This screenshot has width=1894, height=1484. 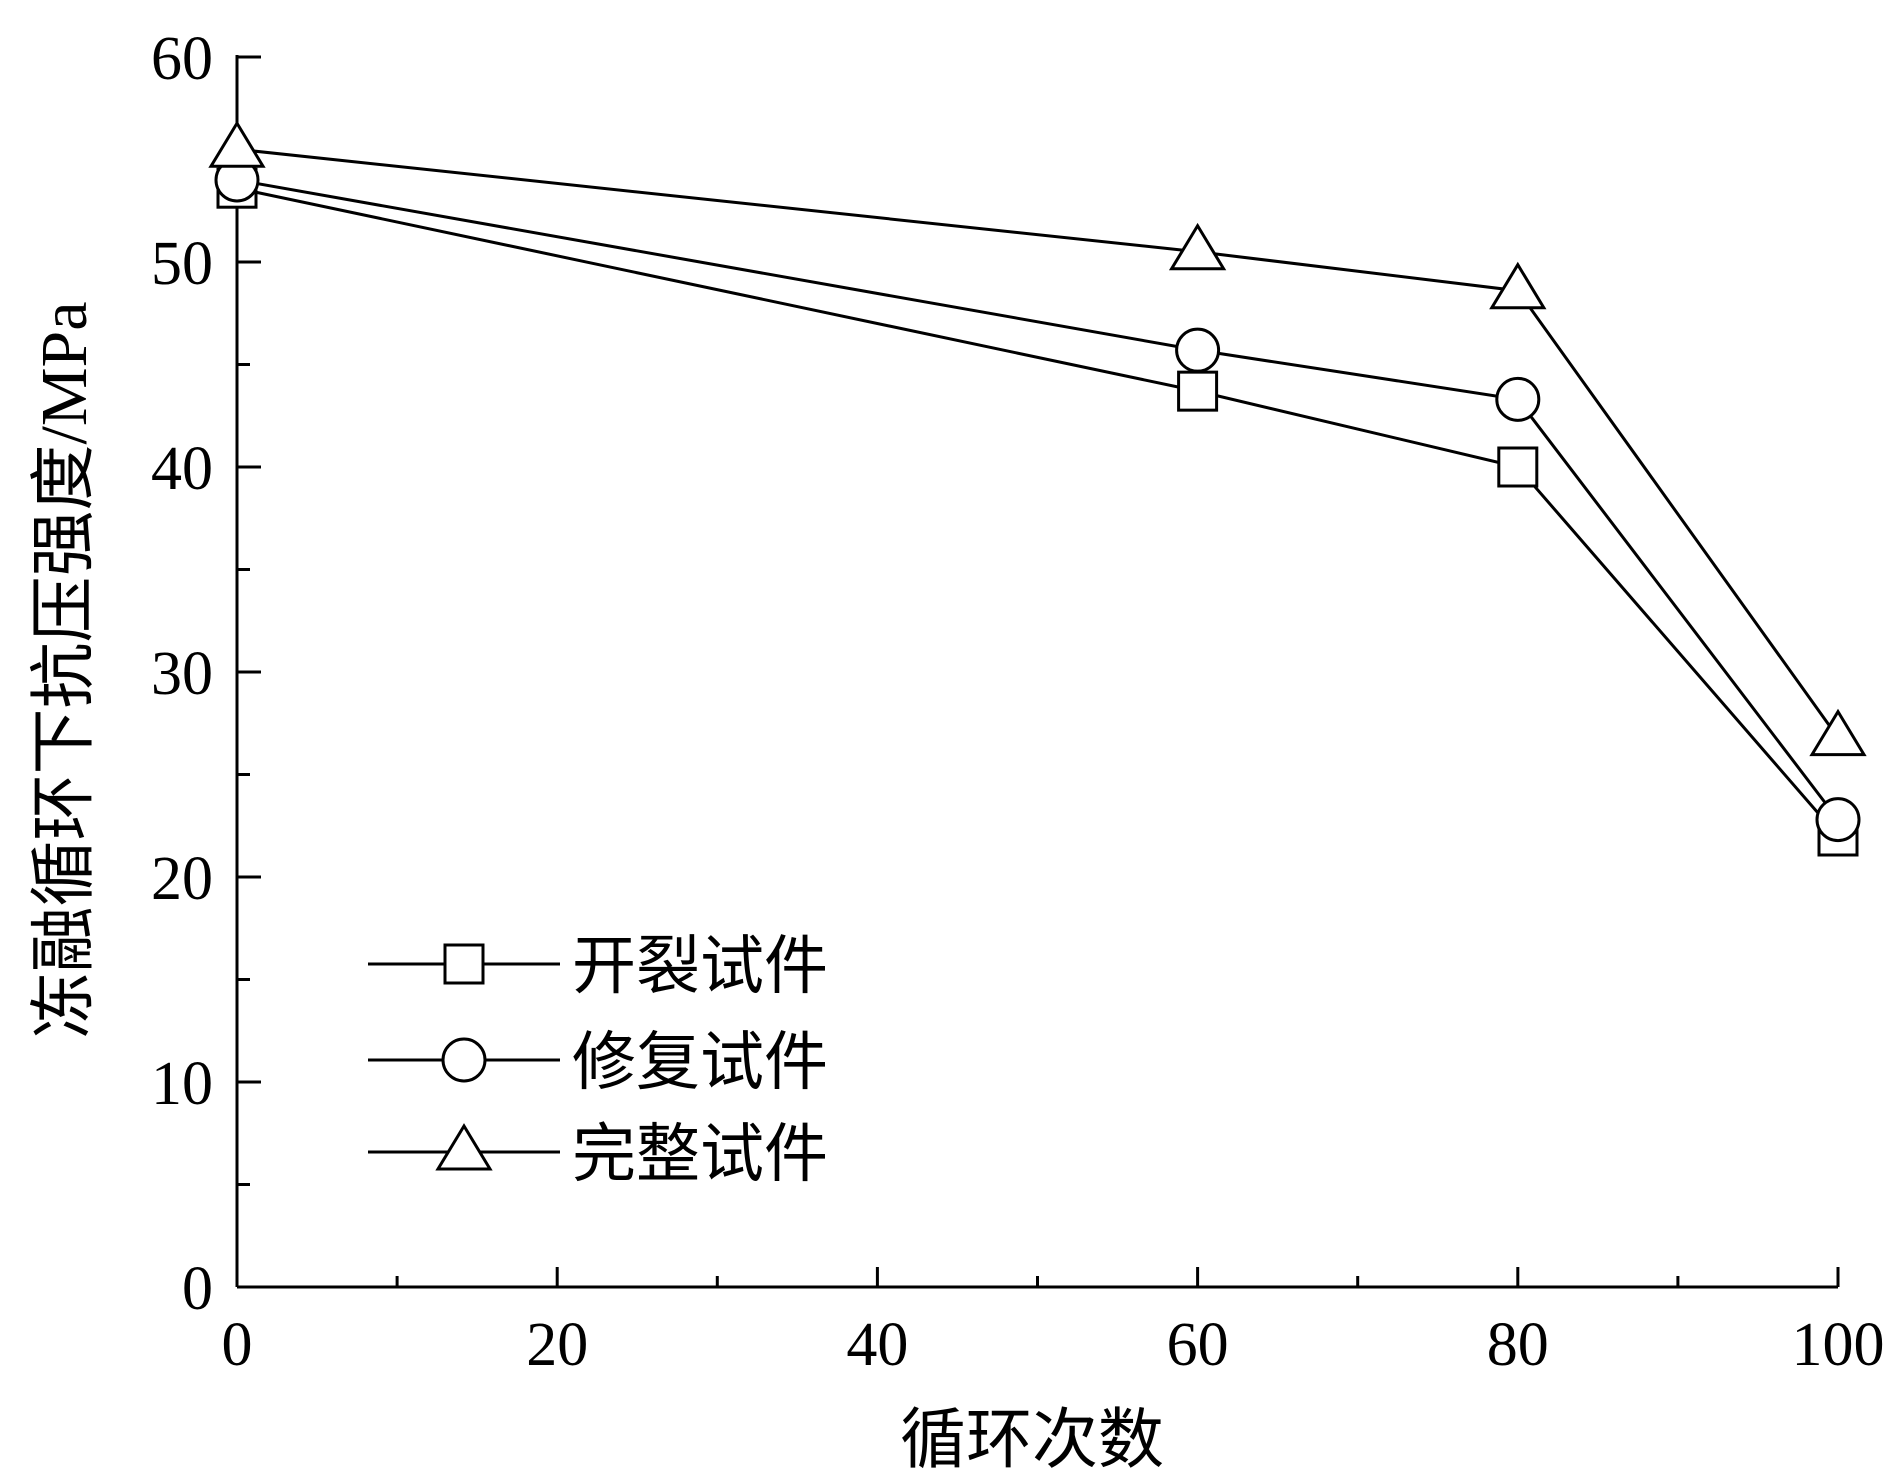 I want to click on y-tick-label: 30, so click(x=182, y=674).